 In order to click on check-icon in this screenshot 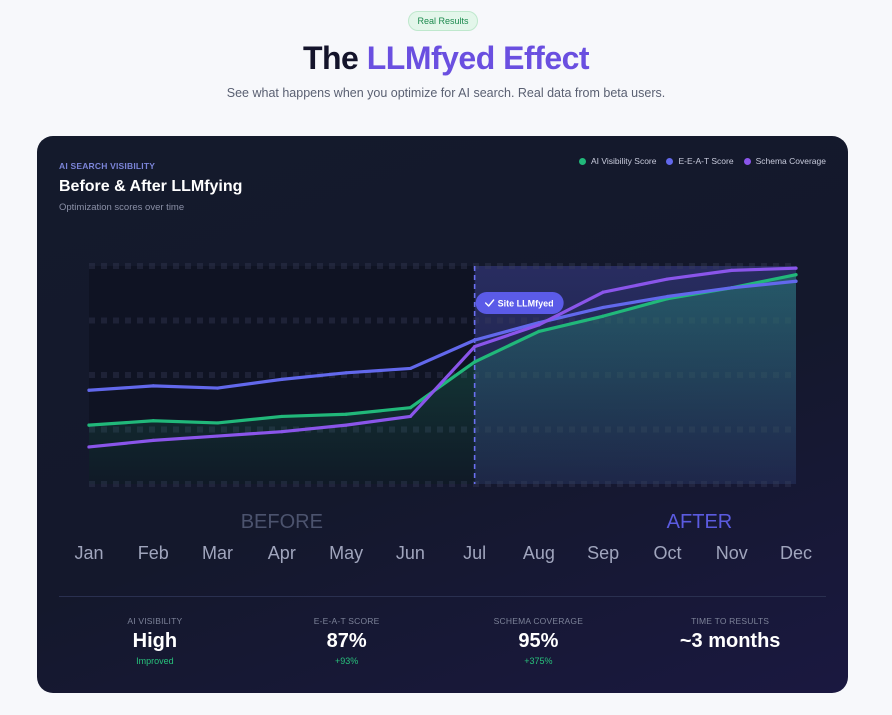, I will do `click(489, 303)`.